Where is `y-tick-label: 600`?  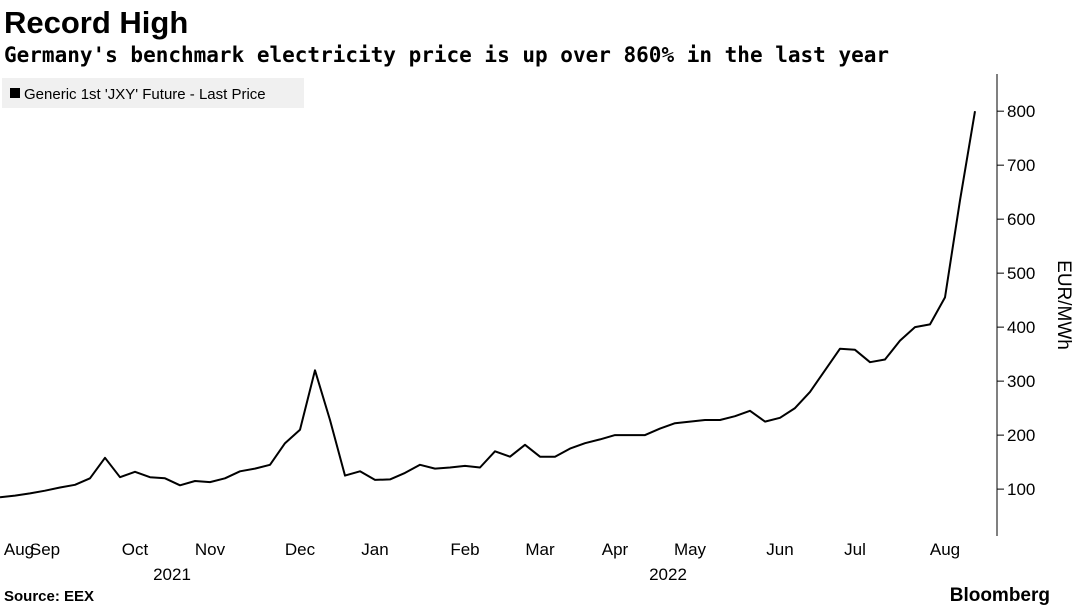
y-tick-label: 600 is located at coordinates (1021, 219).